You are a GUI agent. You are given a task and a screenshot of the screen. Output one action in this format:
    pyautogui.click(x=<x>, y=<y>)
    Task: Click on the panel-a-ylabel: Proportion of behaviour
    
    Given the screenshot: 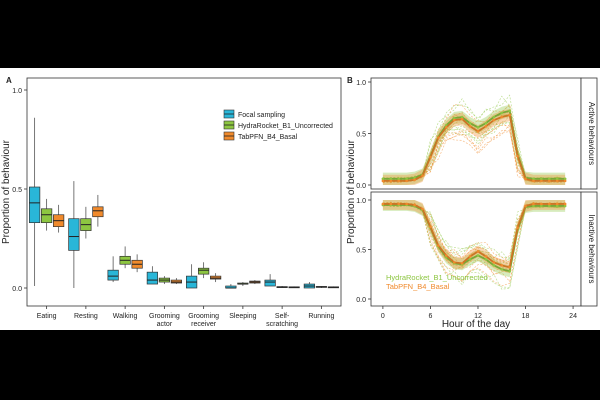 What is the action you would take?
    pyautogui.click(x=6, y=191)
    